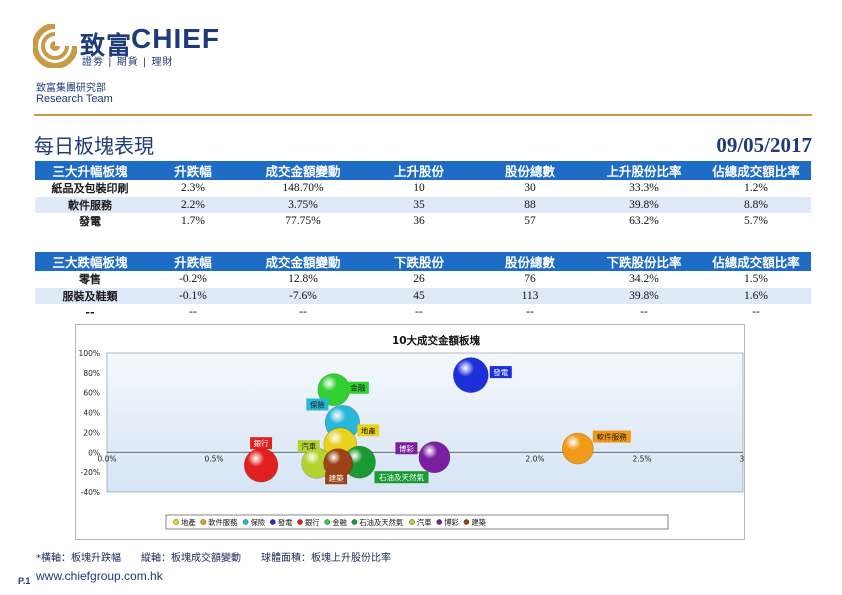 This screenshot has width=842, height=595. Describe the element at coordinates (90, 492) in the screenshot. I see `y-tick-label: -40%` at that location.